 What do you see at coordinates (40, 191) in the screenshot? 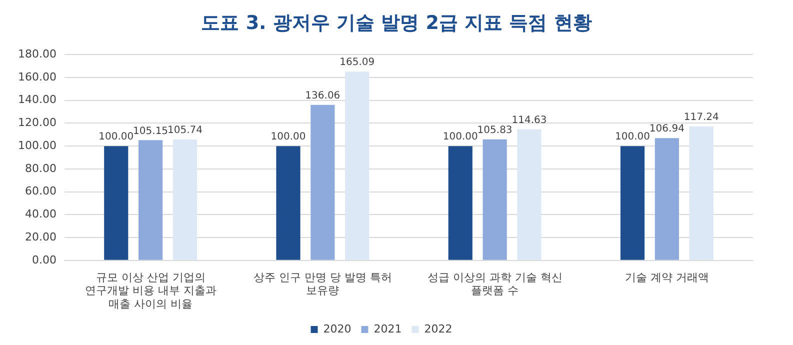
I see `y-tick-label: 60.00` at bounding box center [40, 191].